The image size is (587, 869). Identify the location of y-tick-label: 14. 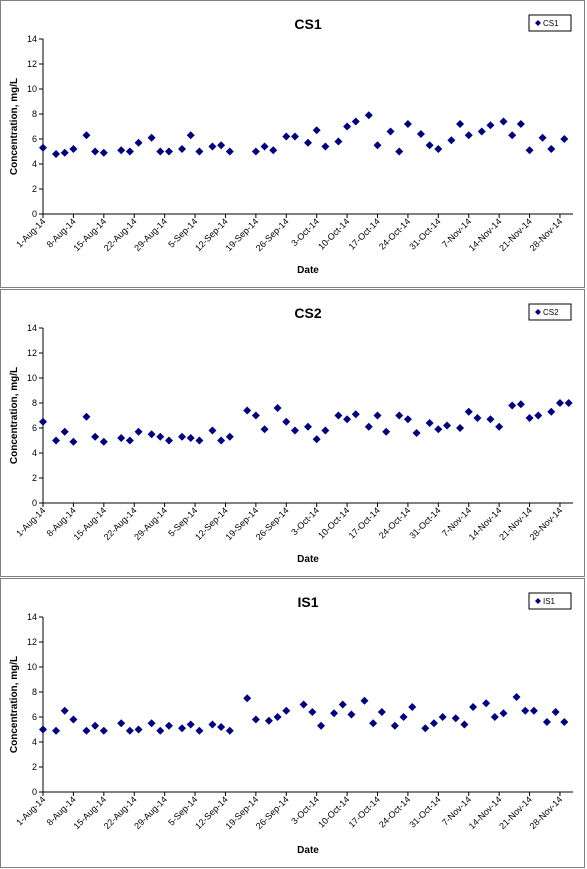
(32, 328).